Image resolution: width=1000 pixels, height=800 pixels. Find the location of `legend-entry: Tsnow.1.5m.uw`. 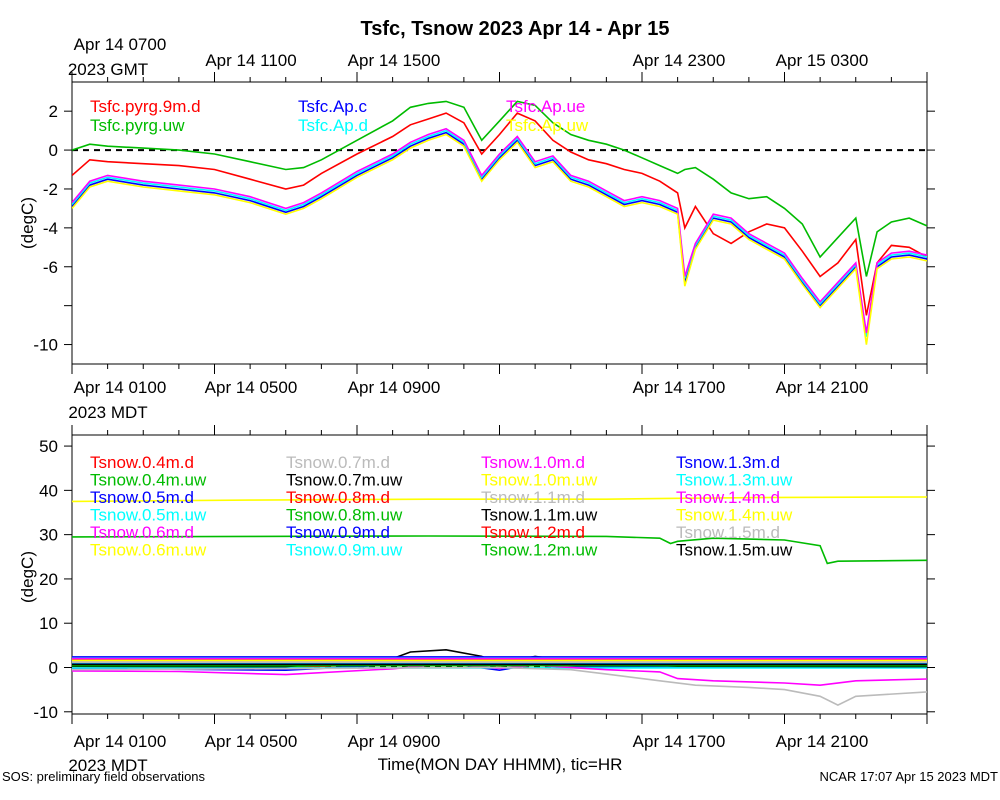

legend-entry: Tsnow.1.5m.uw is located at coordinates (734, 550).